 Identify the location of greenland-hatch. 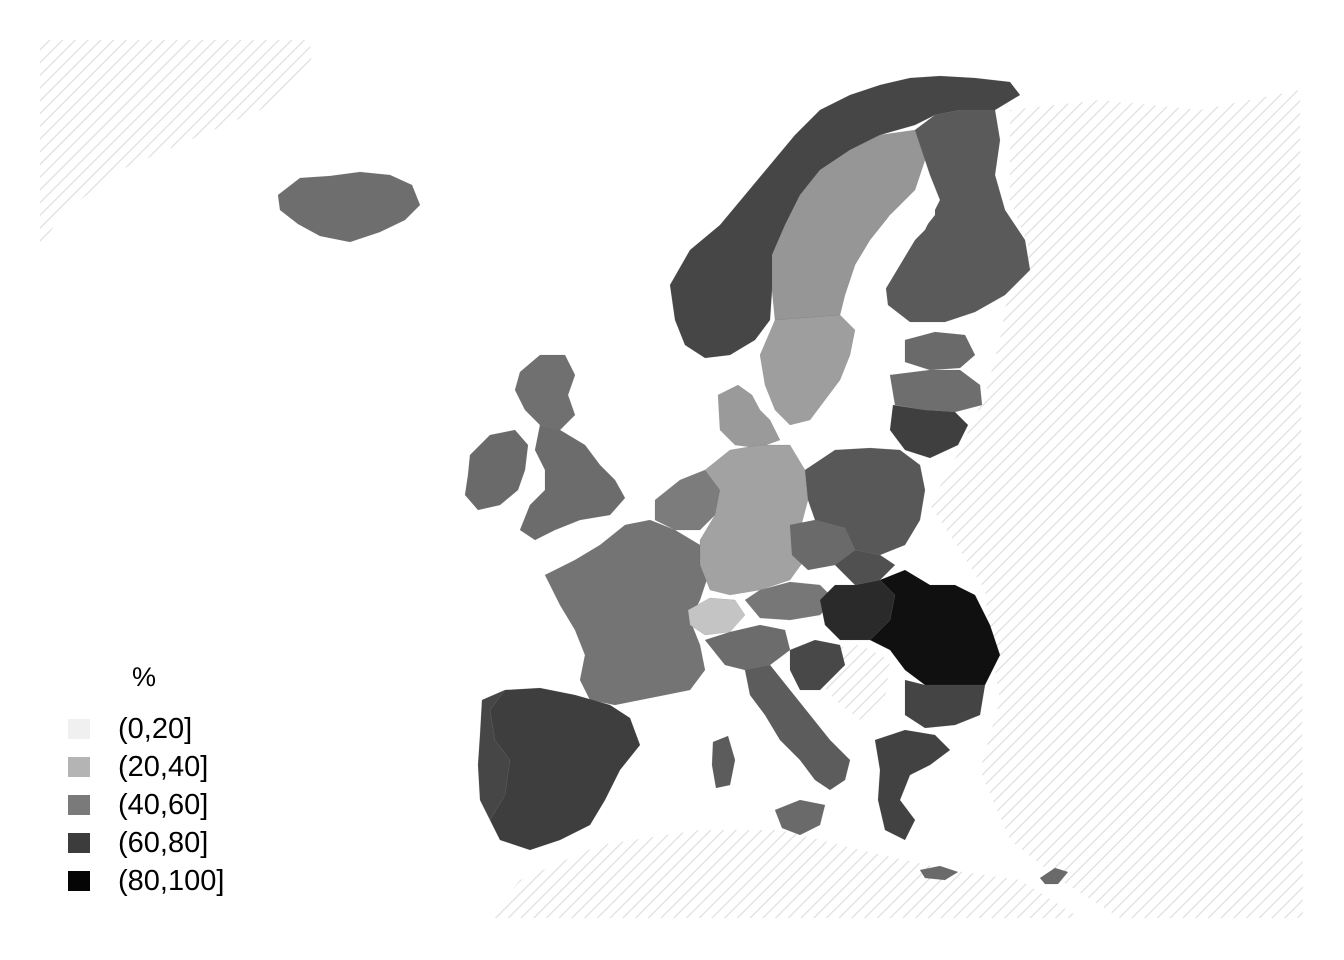
(176, 145).